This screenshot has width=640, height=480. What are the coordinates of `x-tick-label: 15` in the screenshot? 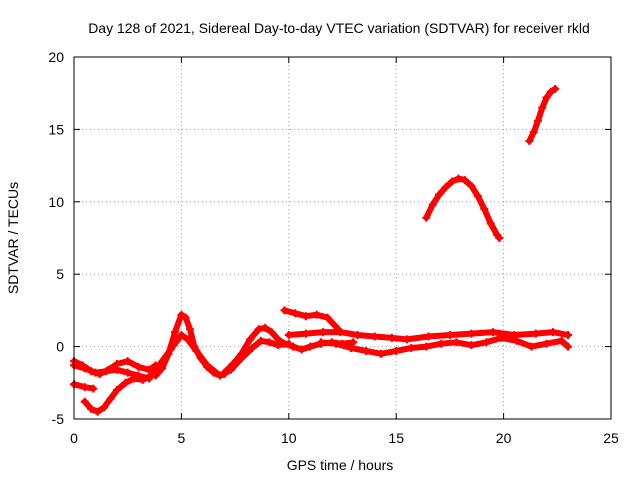 It's located at (396, 438).